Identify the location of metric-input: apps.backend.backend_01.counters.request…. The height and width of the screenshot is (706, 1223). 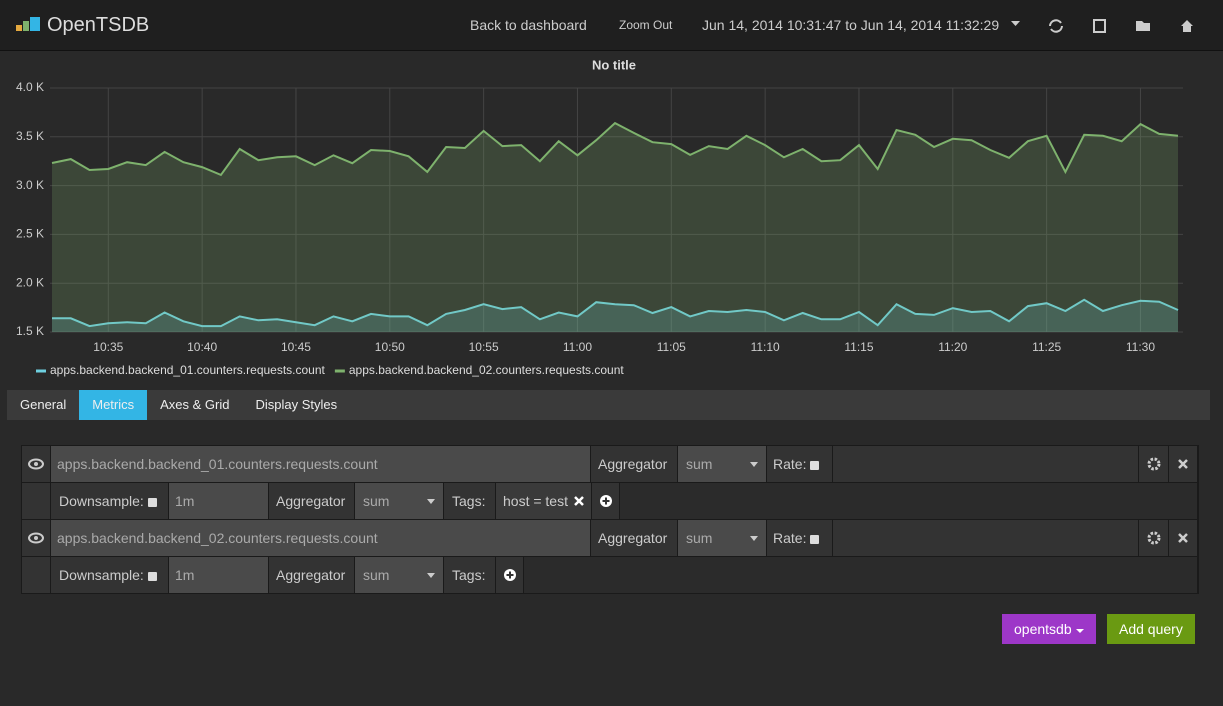
(321, 464).